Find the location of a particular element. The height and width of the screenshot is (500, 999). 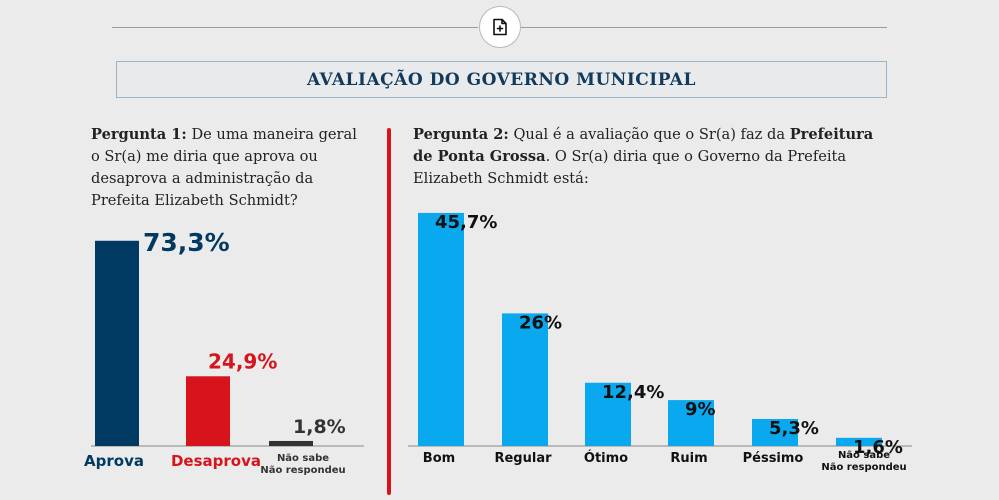

bar-aprova is located at coordinates (117, 343).